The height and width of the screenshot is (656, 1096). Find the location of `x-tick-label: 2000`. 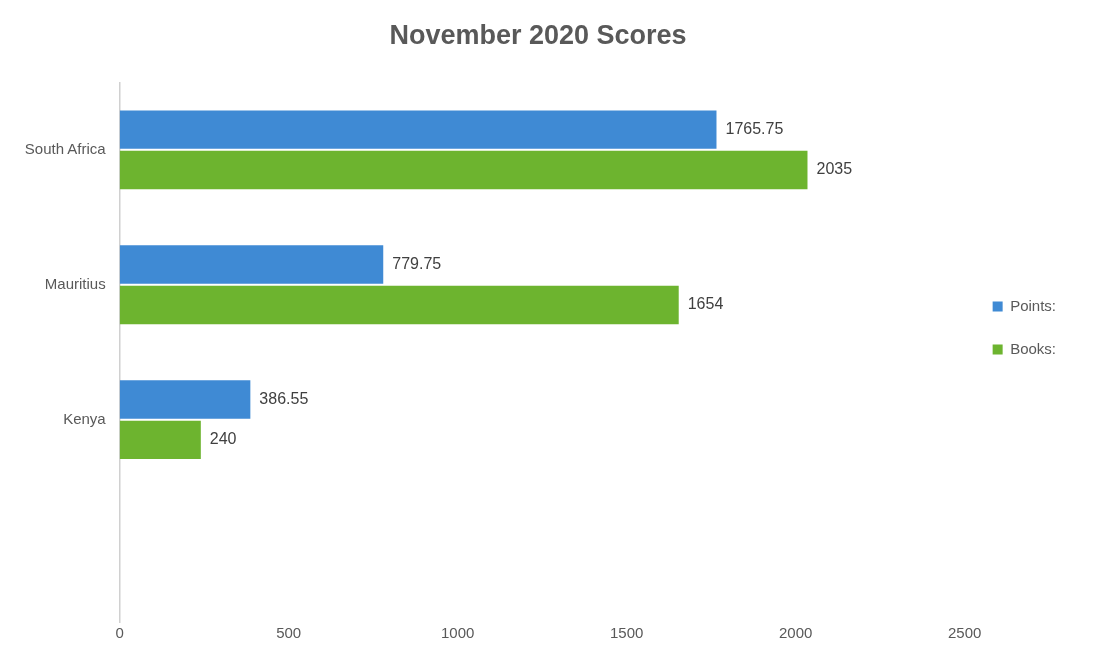

x-tick-label: 2000 is located at coordinates (795, 633).